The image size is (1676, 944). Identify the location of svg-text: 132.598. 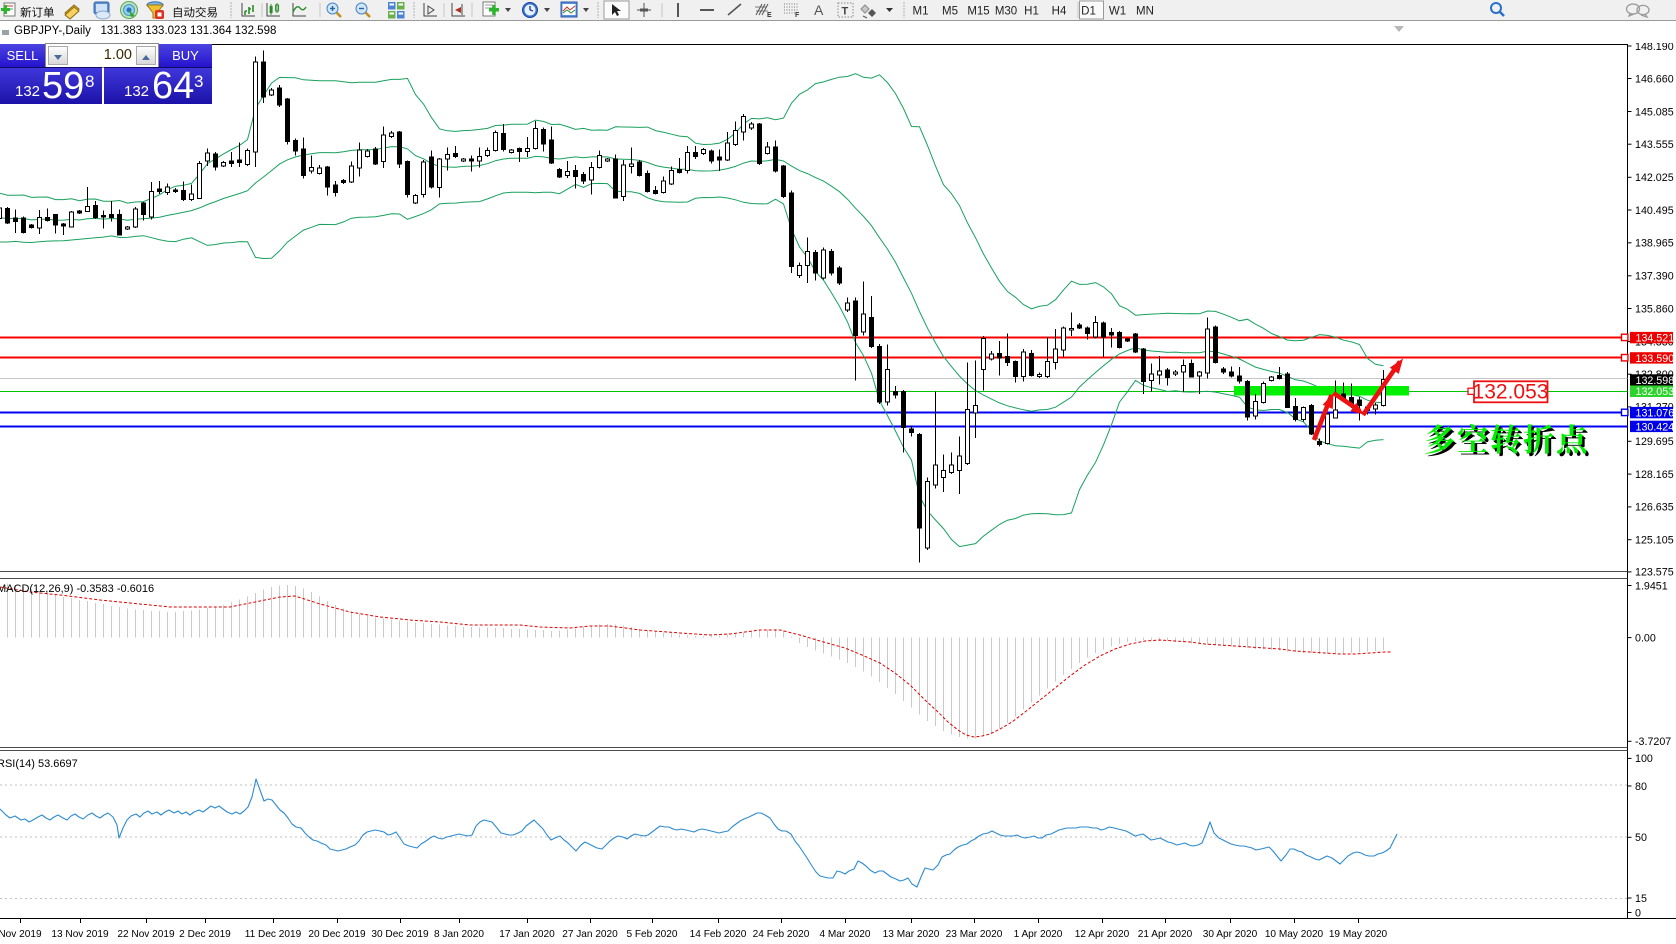
(1655, 381).